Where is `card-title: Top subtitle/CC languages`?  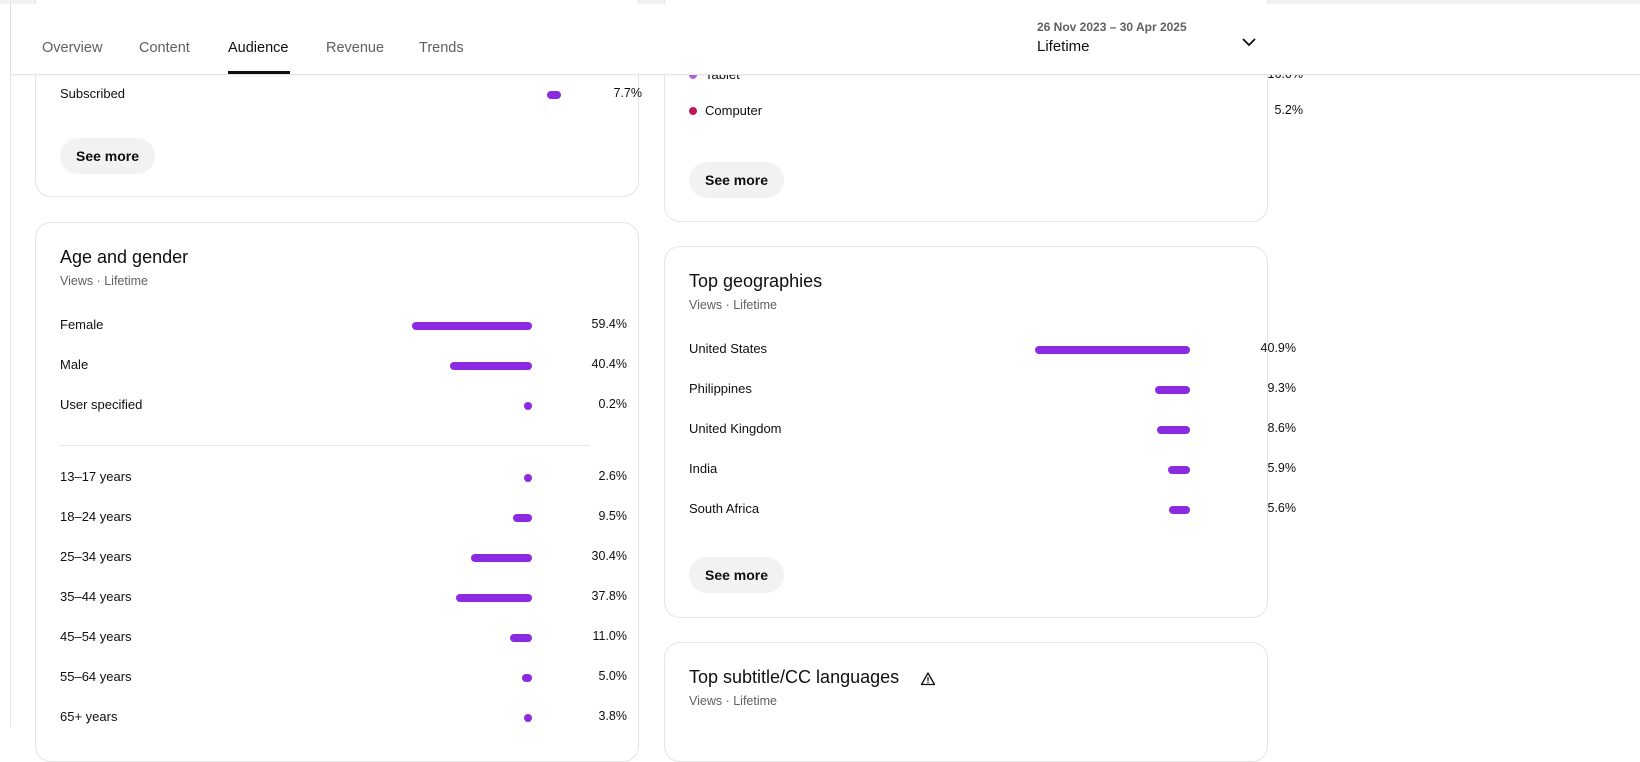
card-title: Top subtitle/CC languages is located at coordinates (794, 677).